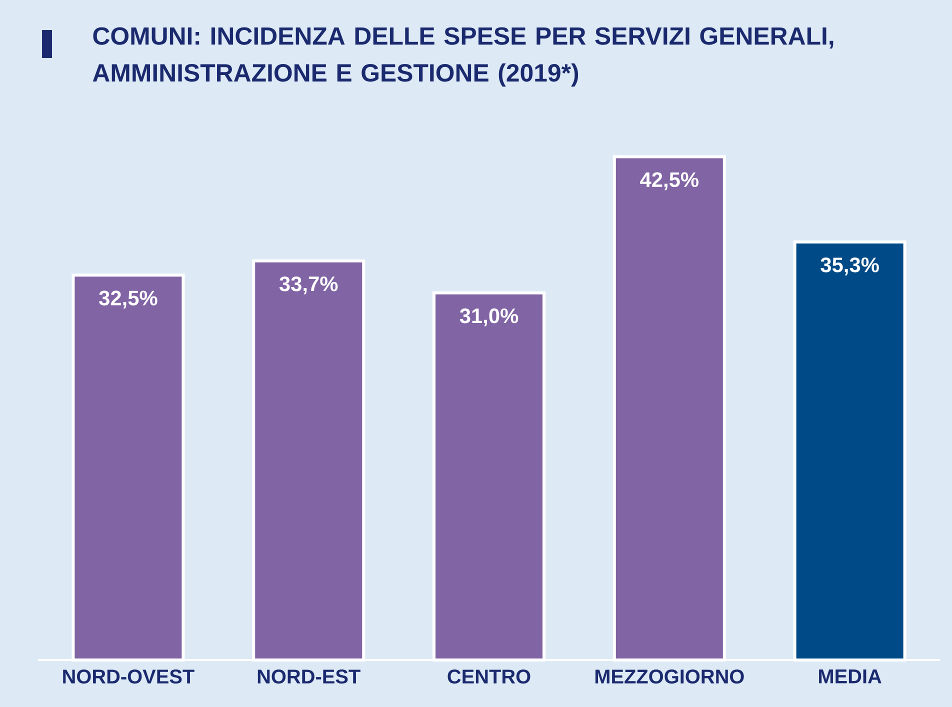 This screenshot has height=707, width=952. I want to click on data-label: 42,5%, so click(669, 181).